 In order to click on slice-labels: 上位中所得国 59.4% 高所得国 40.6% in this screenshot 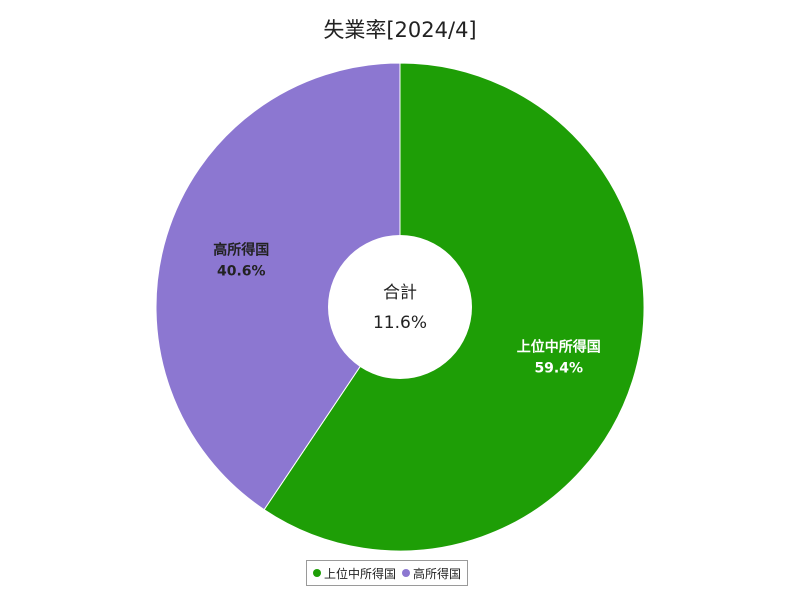, I will do `click(406, 309)`.